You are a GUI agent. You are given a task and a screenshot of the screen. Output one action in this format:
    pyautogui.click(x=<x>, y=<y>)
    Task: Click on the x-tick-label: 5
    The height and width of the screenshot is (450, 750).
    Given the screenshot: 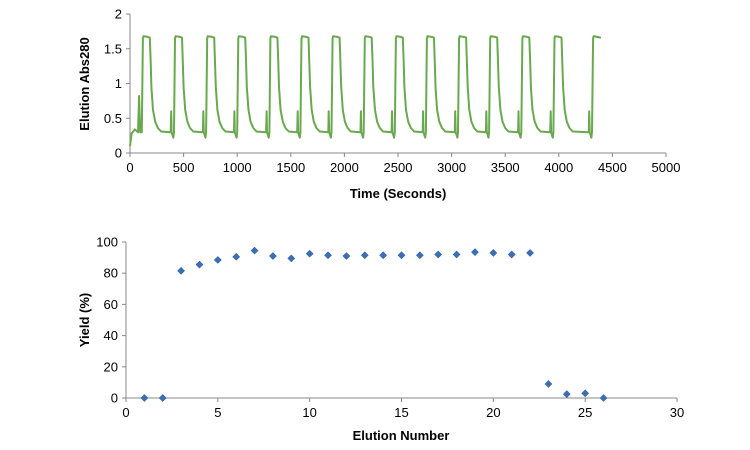 What is the action you would take?
    pyautogui.click(x=217, y=412)
    